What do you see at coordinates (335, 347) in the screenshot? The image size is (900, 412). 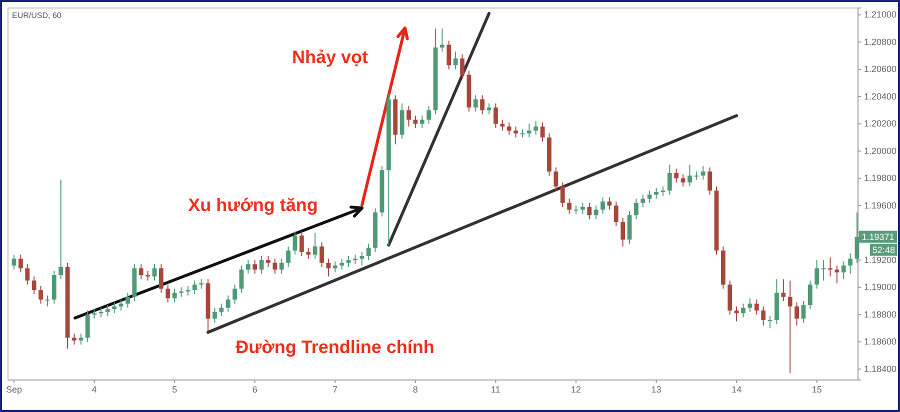 I see `annotation: Đường Trendline chính` at bounding box center [335, 347].